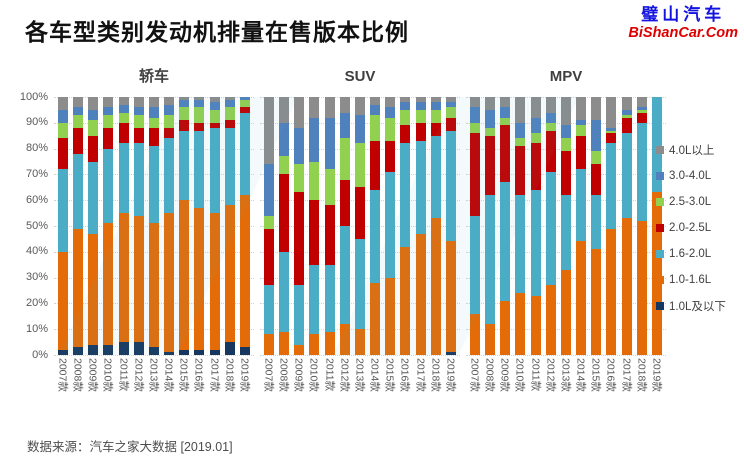  What do you see at coordinates (123, 375) in the screenshot?
I see `x-tick-label: 2011款` at bounding box center [123, 375].